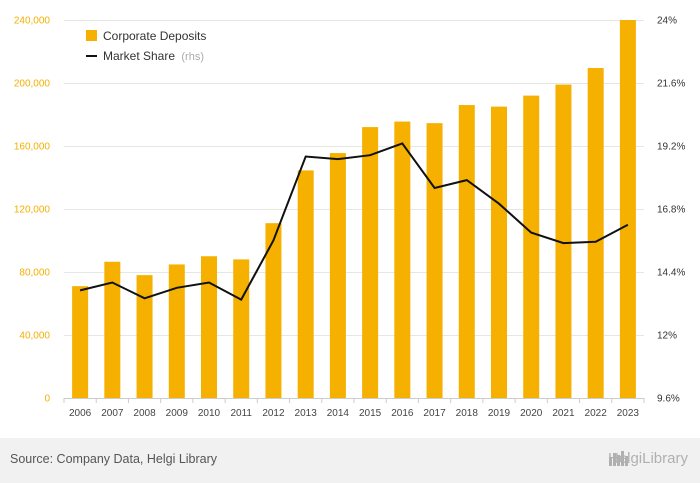  What do you see at coordinates (531, 413) in the screenshot?
I see `x-tick-label: 2020` at bounding box center [531, 413].